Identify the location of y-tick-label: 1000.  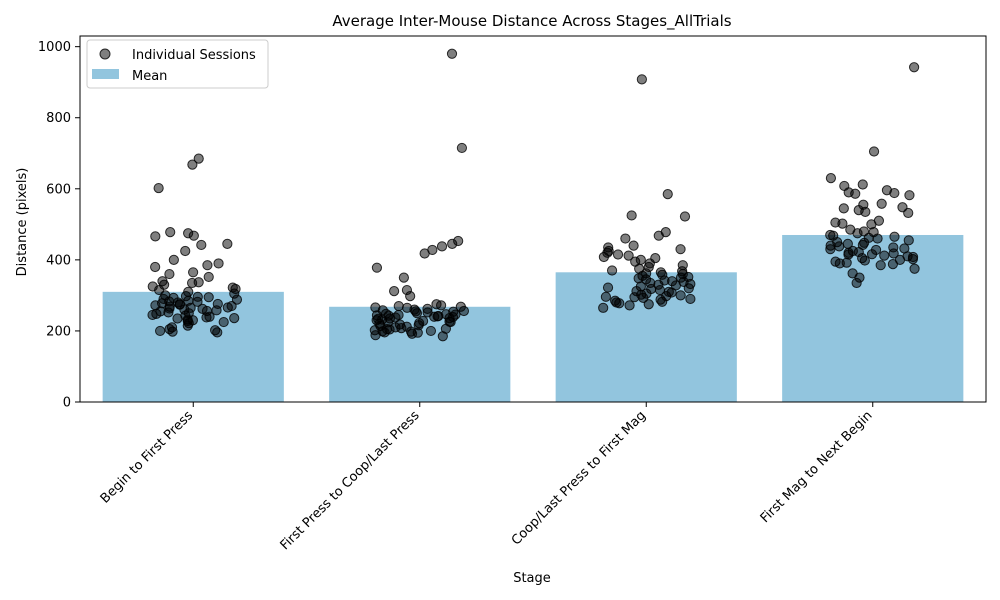
(54, 47).